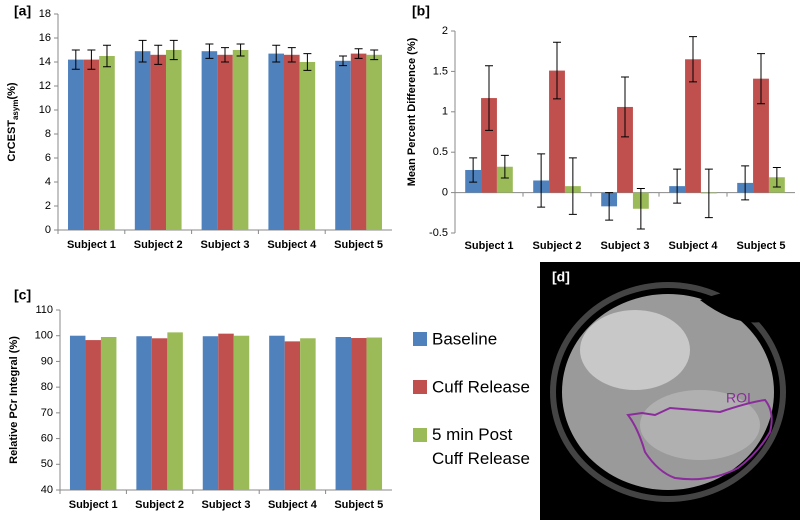  I want to click on y-tick-label: 14, so click(45, 62).